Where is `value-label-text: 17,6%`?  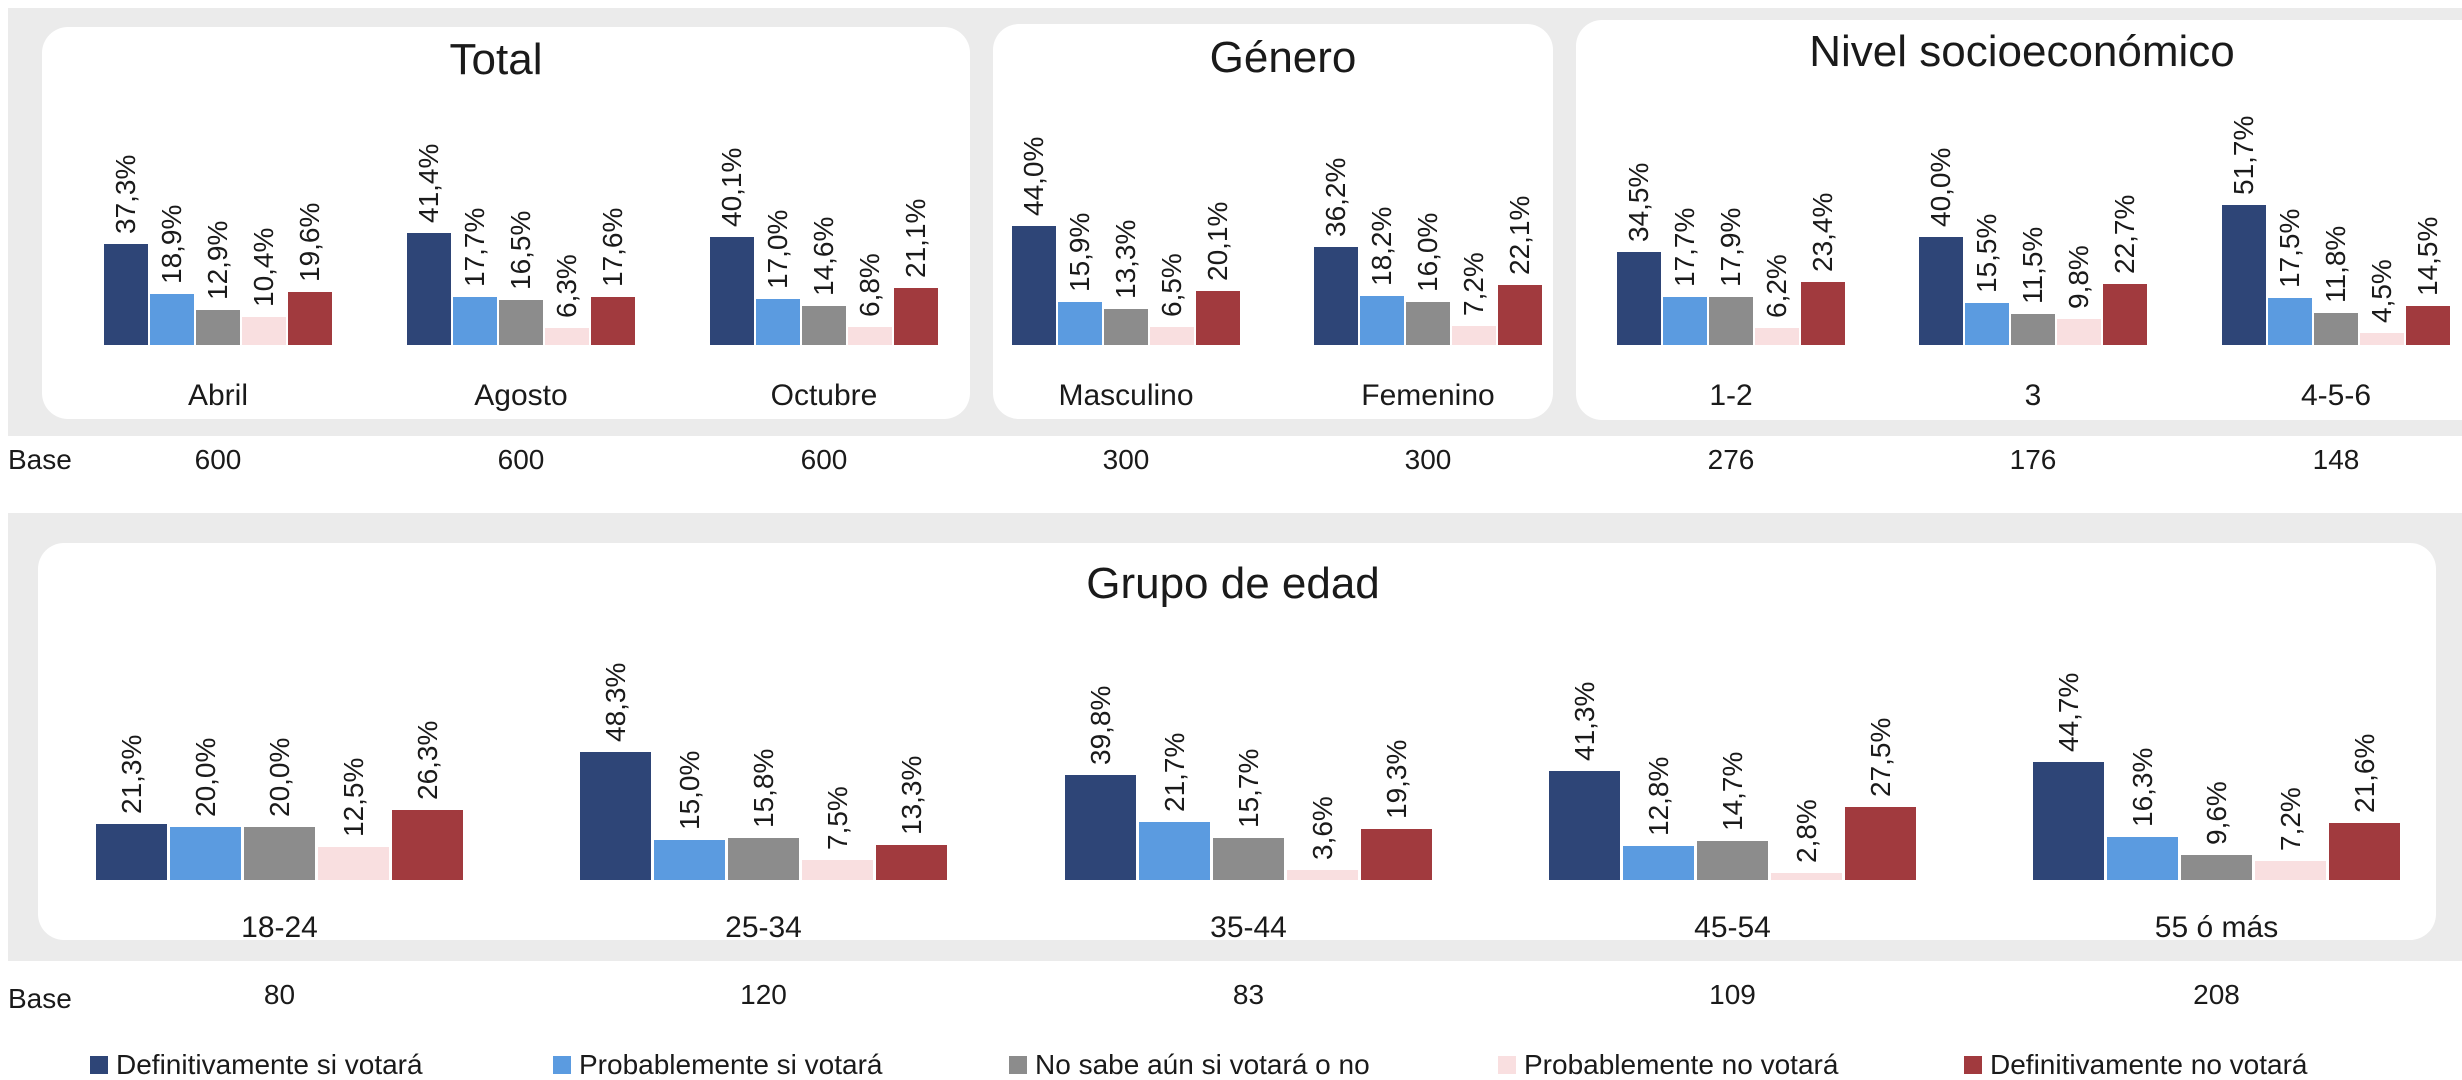 value-label-text: 17,6% is located at coordinates (613, 247).